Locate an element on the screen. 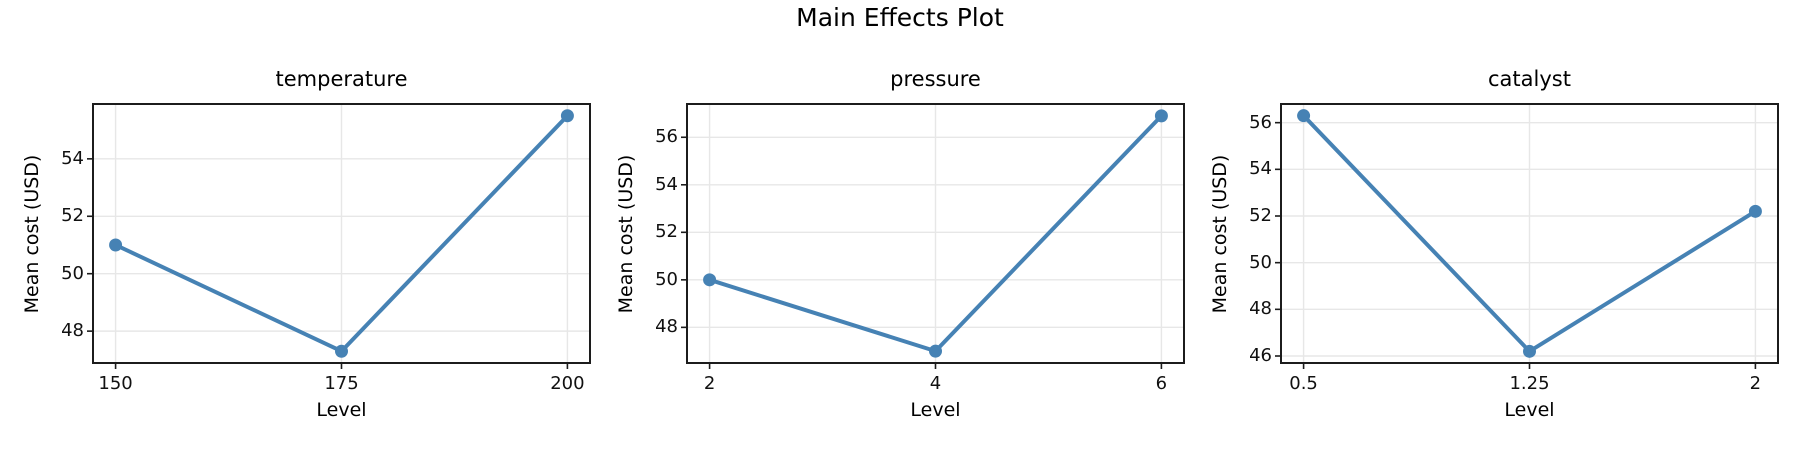 The width and height of the screenshot is (1800, 450). x-tick-label: 6 is located at coordinates (1161, 383).